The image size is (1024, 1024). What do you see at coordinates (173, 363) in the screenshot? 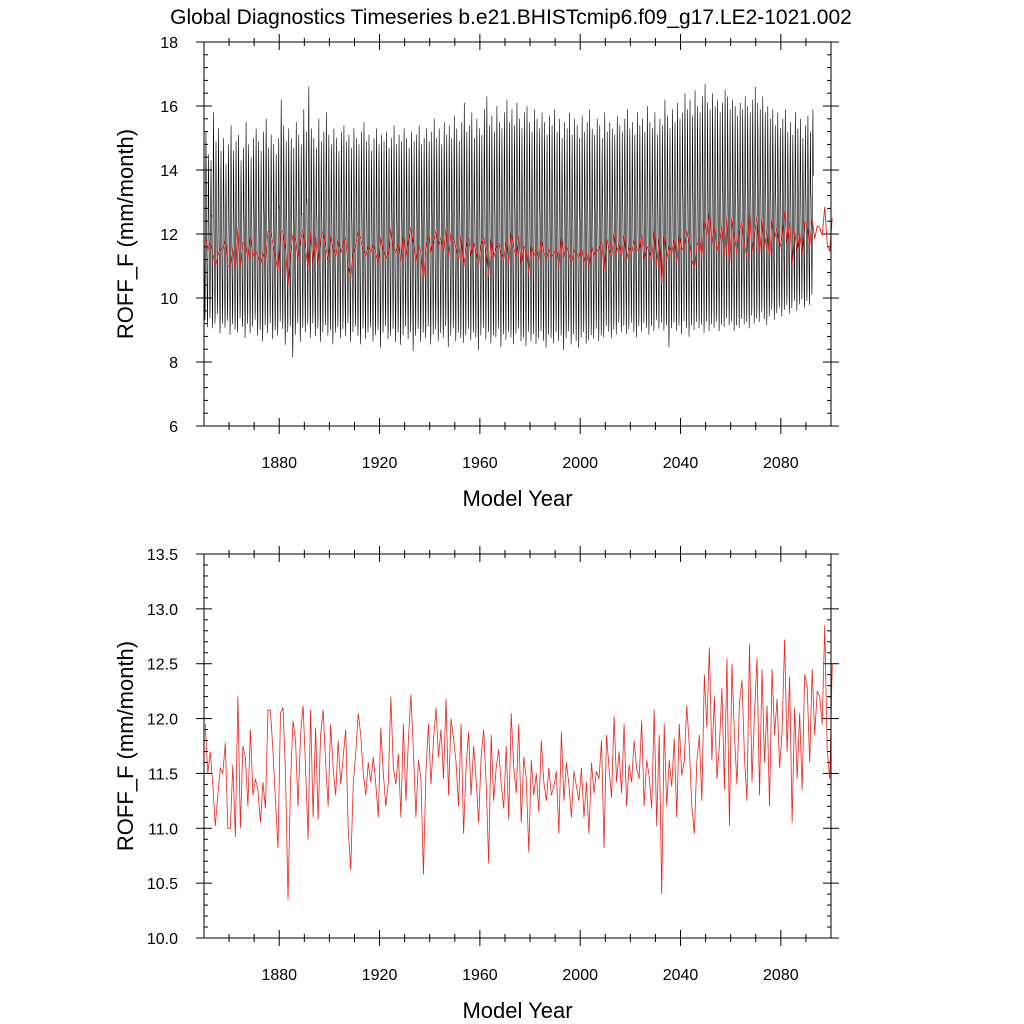
I see `y-tick-label: 8` at bounding box center [173, 363].